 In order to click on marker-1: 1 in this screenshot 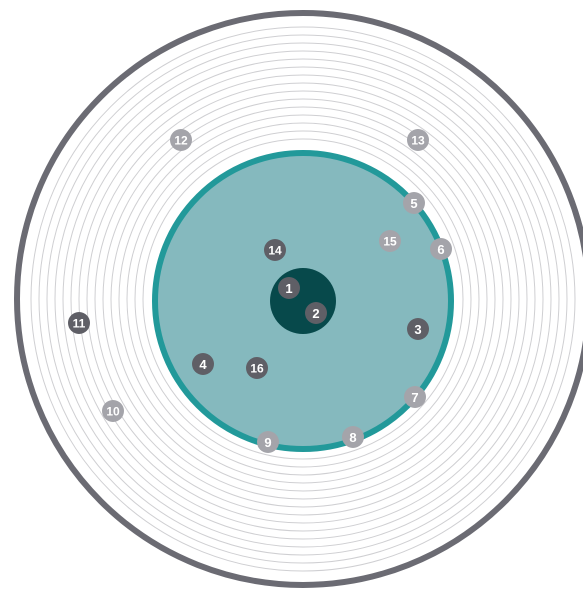, I will do `click(289, 288)`.